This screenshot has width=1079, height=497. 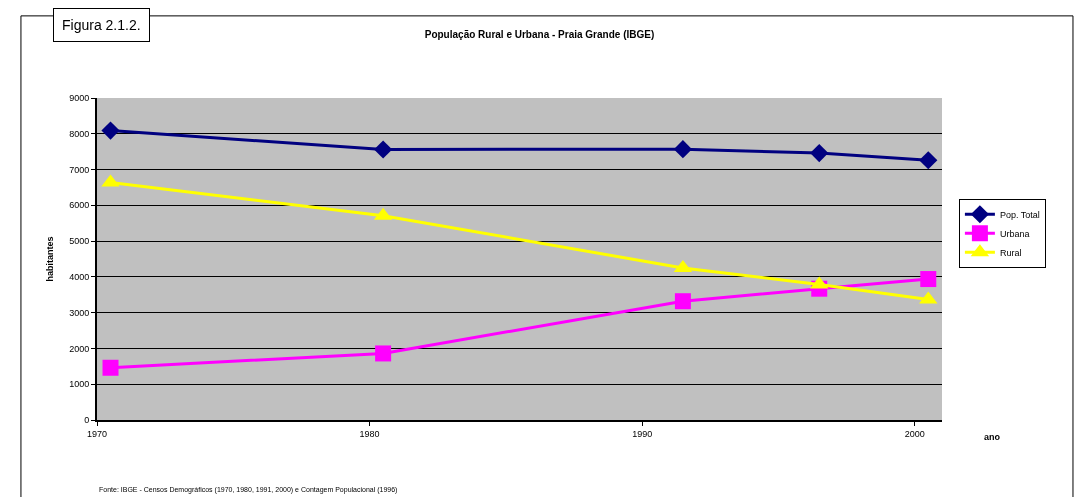 What do you see at coordinates (79, 348) in the screenshot?
I see `y-tick-label: 2000` at bounding box center [79, 348].